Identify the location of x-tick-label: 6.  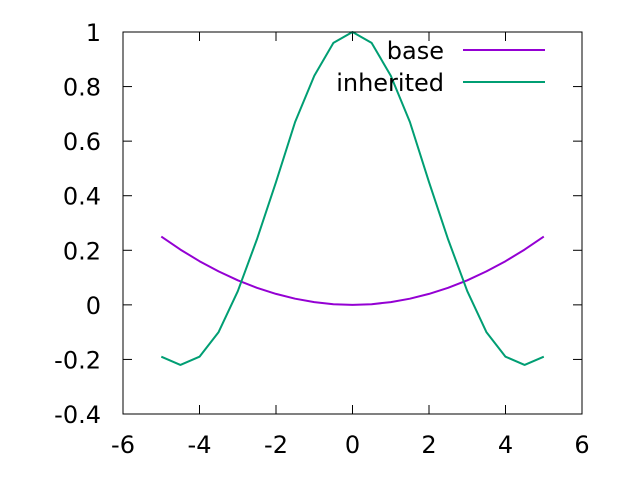
(581, 445).